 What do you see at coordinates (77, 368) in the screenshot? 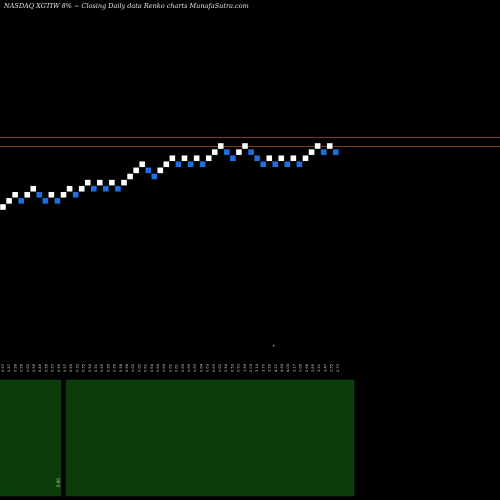
I see `x-tick-label: 0.52` at bounding box center [77, 368].